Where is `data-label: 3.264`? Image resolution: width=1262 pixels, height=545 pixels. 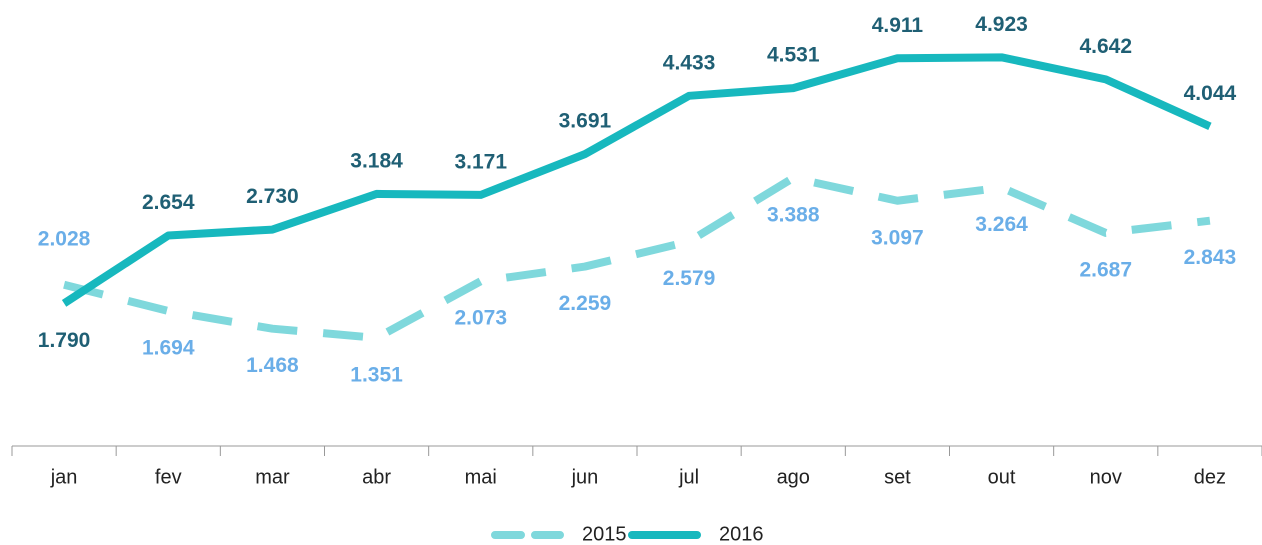
data-label: 3.264 is located at coordinates (1001, 224).